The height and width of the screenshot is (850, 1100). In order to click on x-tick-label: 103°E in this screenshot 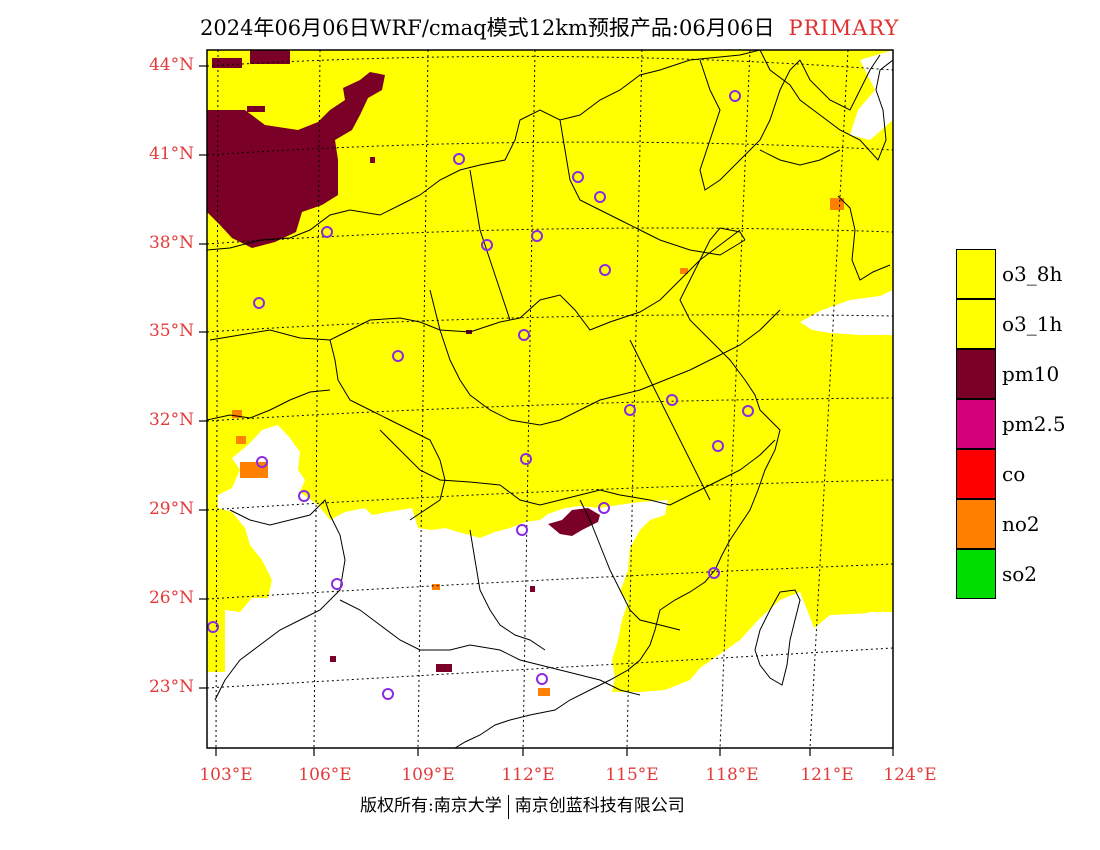, I will do `click(226, 775)`.